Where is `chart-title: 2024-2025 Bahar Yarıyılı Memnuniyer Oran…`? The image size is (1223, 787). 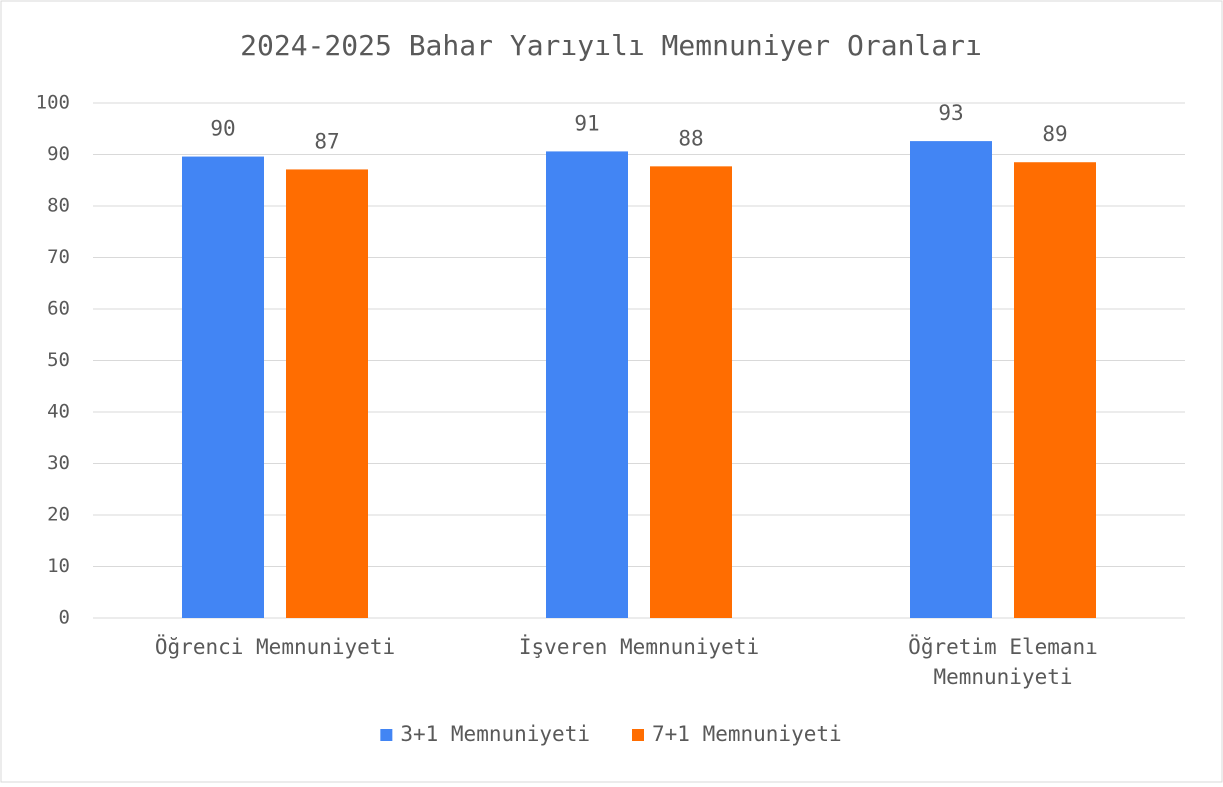 chart-title: 2024-2025 Bahar Yarıyılı Memnuniyer Oran… is located at coordinates (611, 45).